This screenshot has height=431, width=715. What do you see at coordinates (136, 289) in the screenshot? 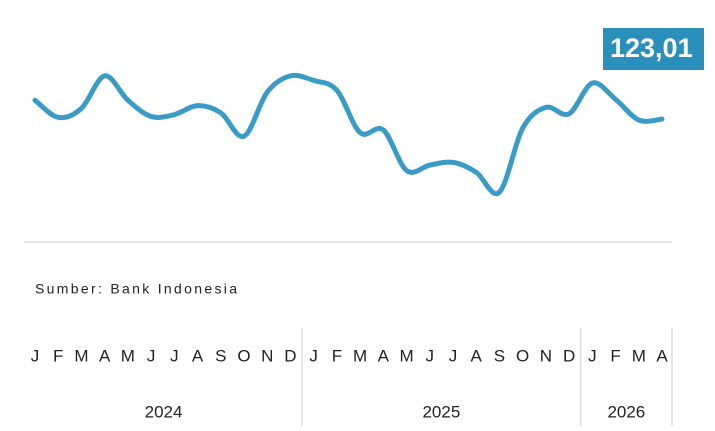
I see `source: Sumber: Bank Indonesia` at bounding box center [136, 289].